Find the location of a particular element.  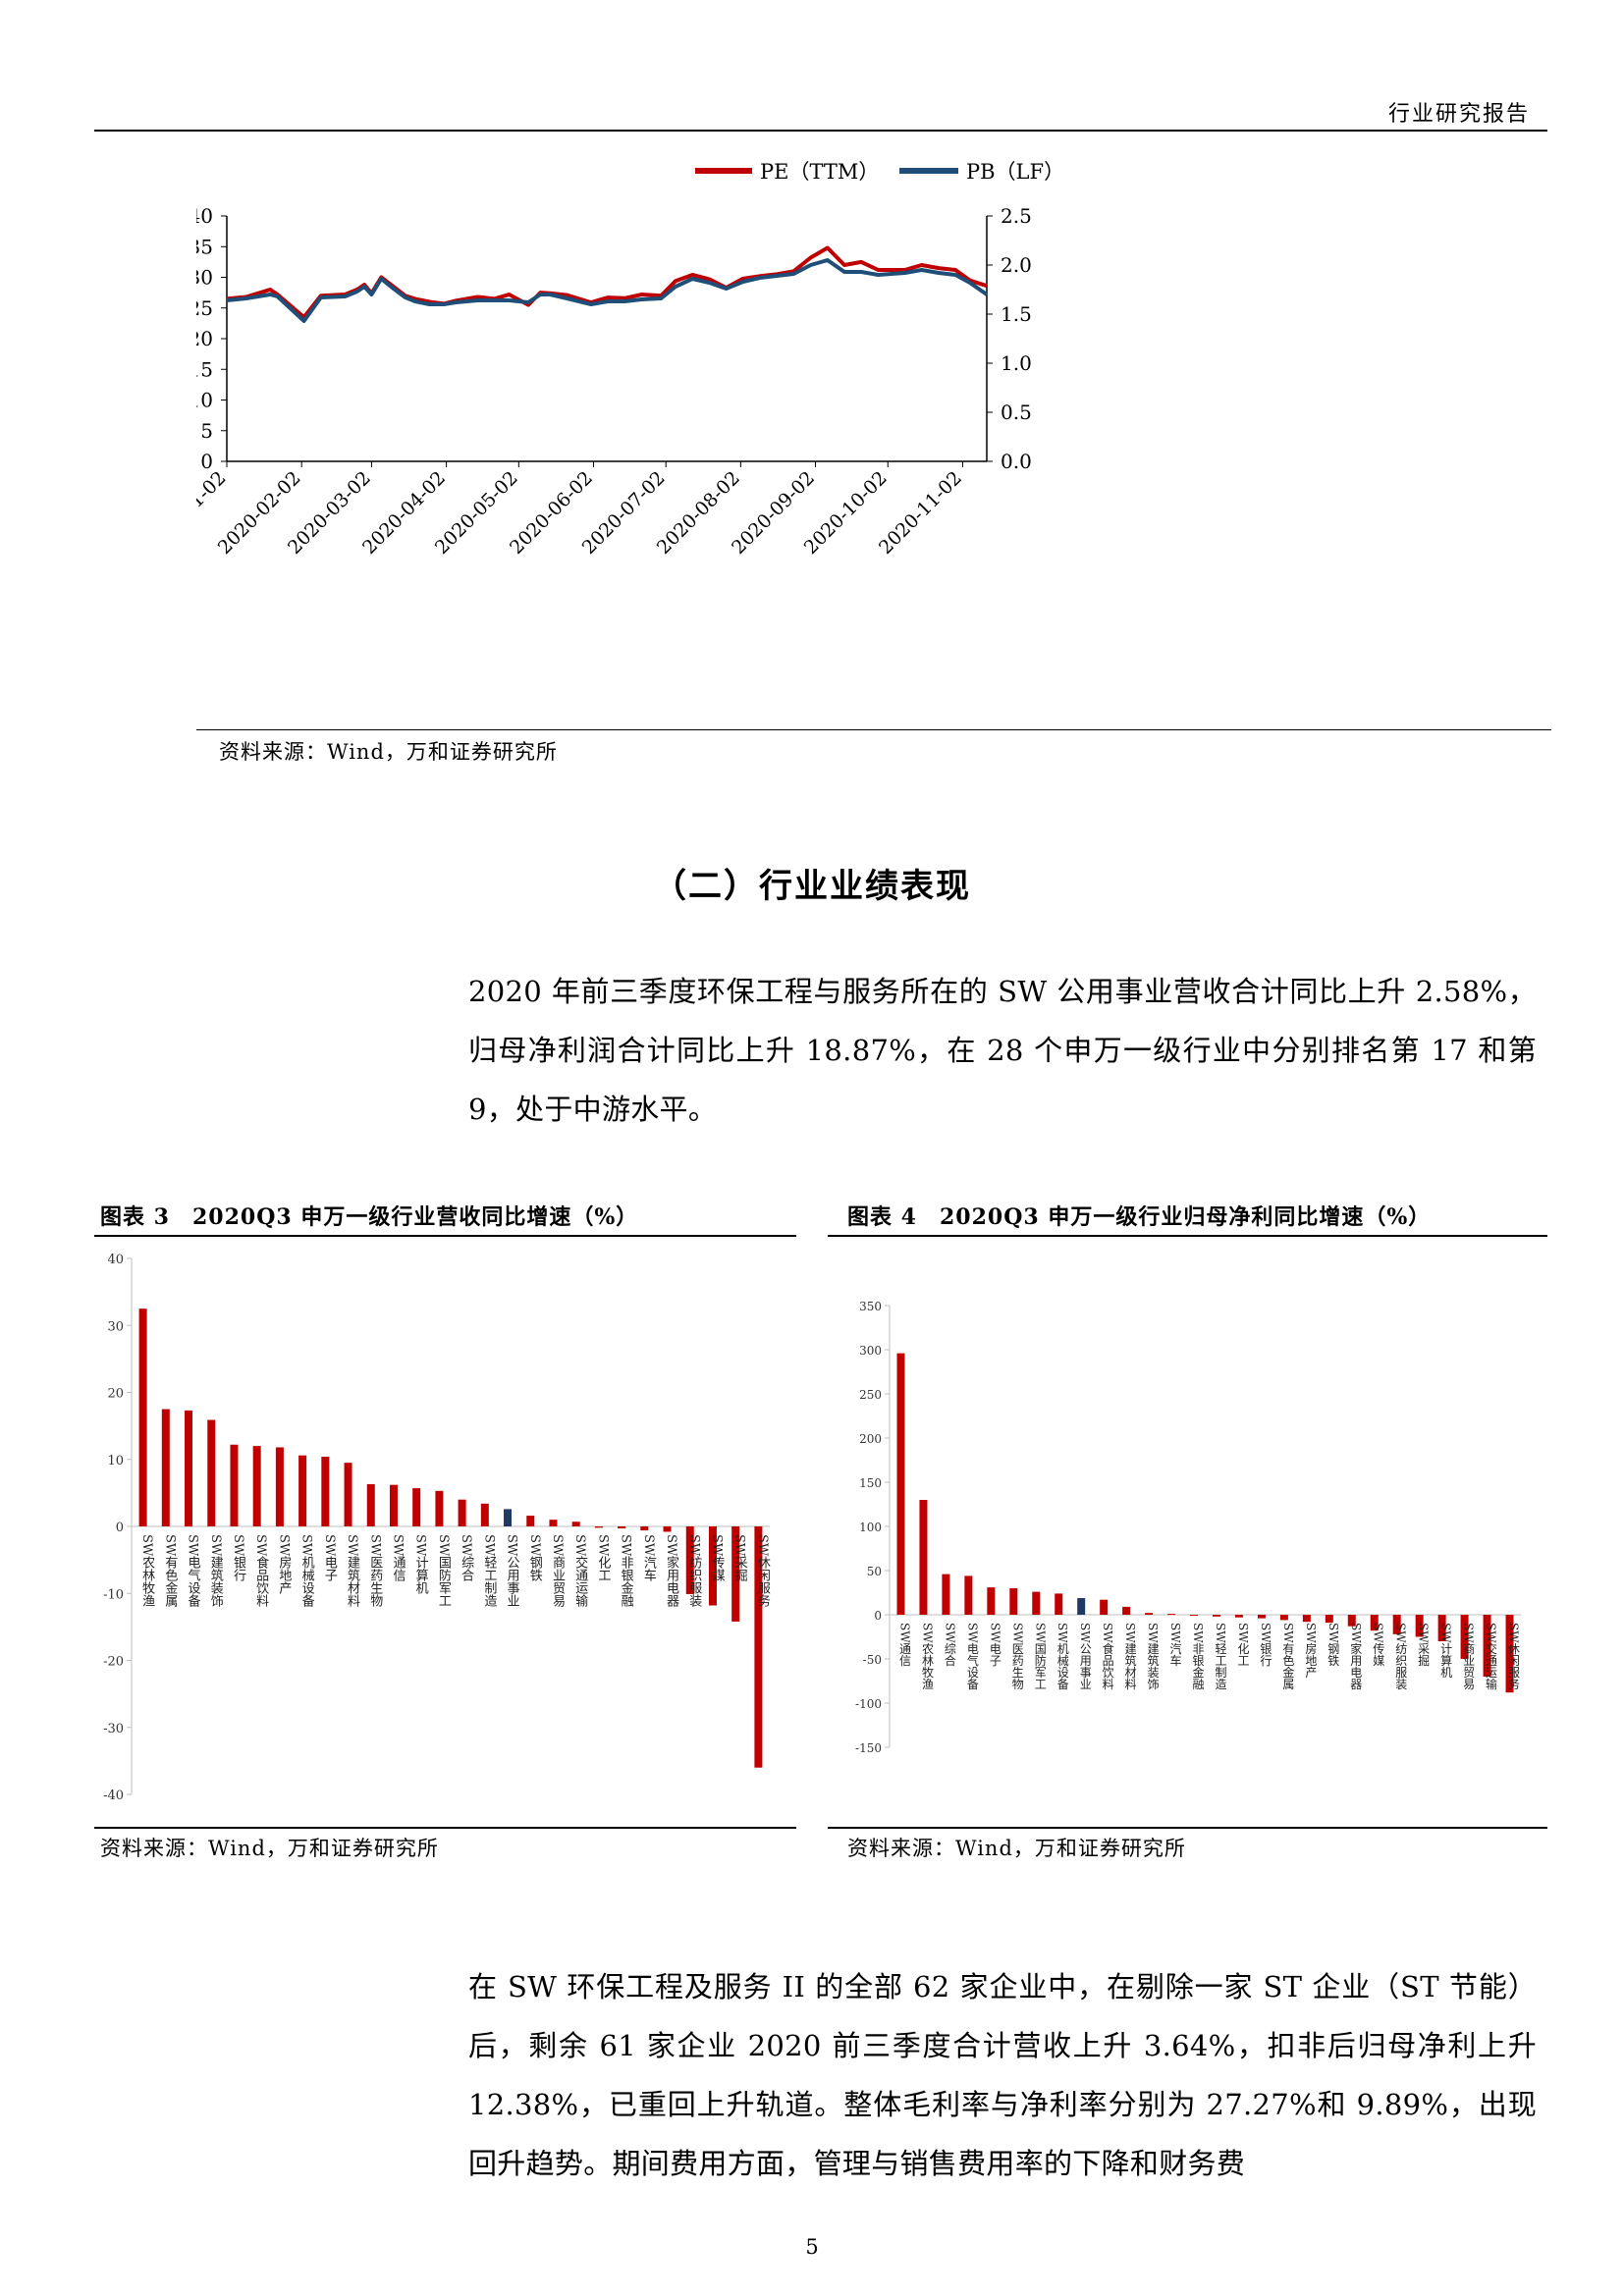

y-tick-label: -30 is located at coordinates (113, 1729).